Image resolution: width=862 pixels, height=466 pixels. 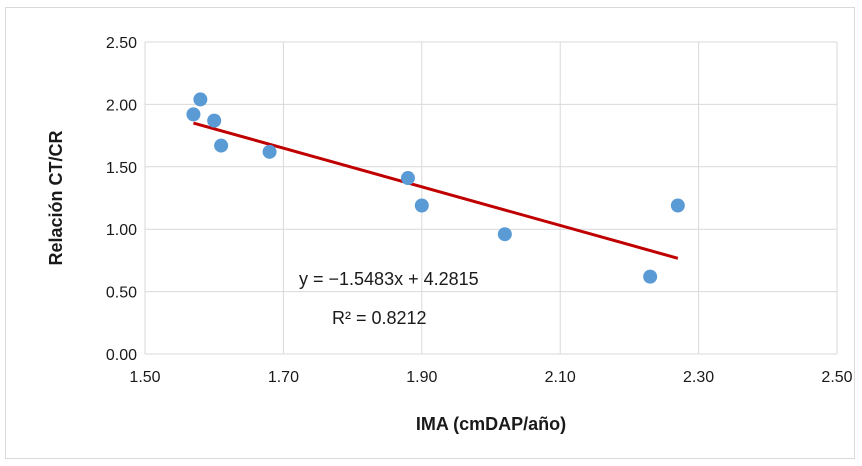 What do you see at coordinates (121, 43) in the screenshot?
I see `y-tick-label: 2.50` at bounding box center [121, 43].